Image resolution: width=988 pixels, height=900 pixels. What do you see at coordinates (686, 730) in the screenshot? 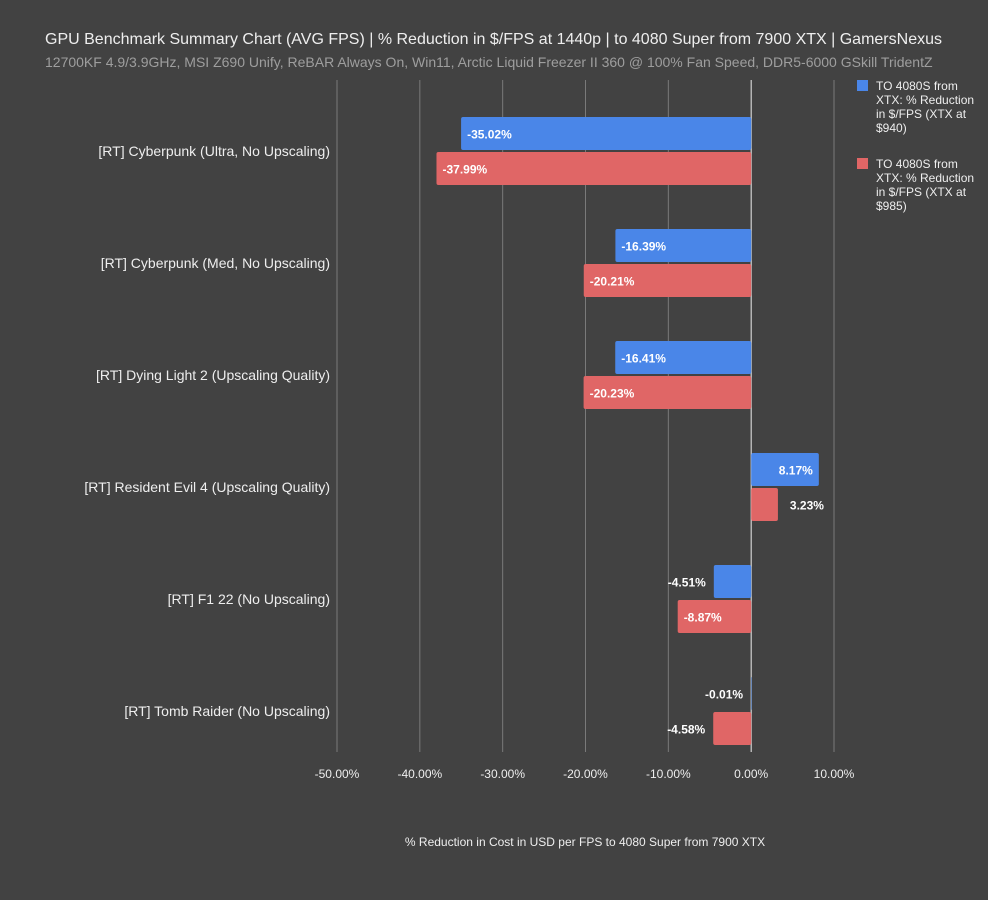
I see `data-label: -4.58%` at bounding box center [686, 730].